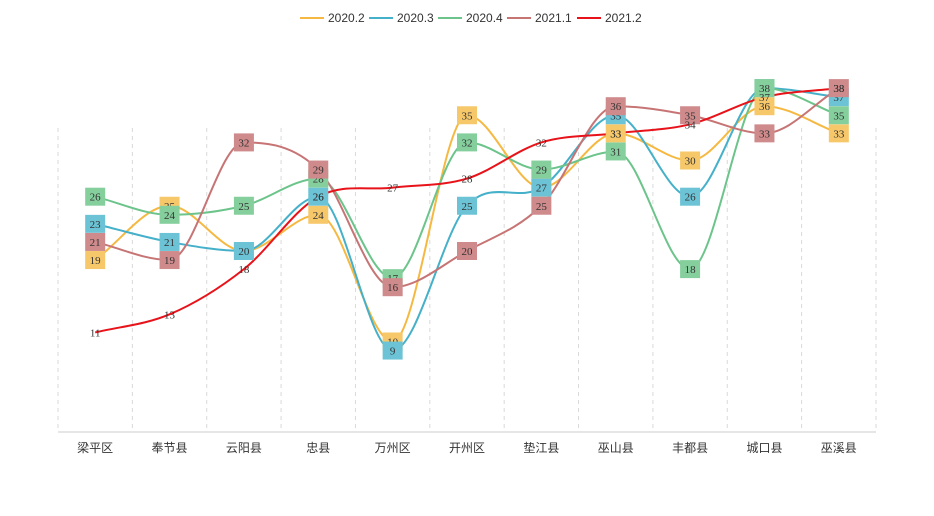  Describe the element at coordinates (764, 448) in the screenshot. I see `x-tick-label: 城口县` at that location.